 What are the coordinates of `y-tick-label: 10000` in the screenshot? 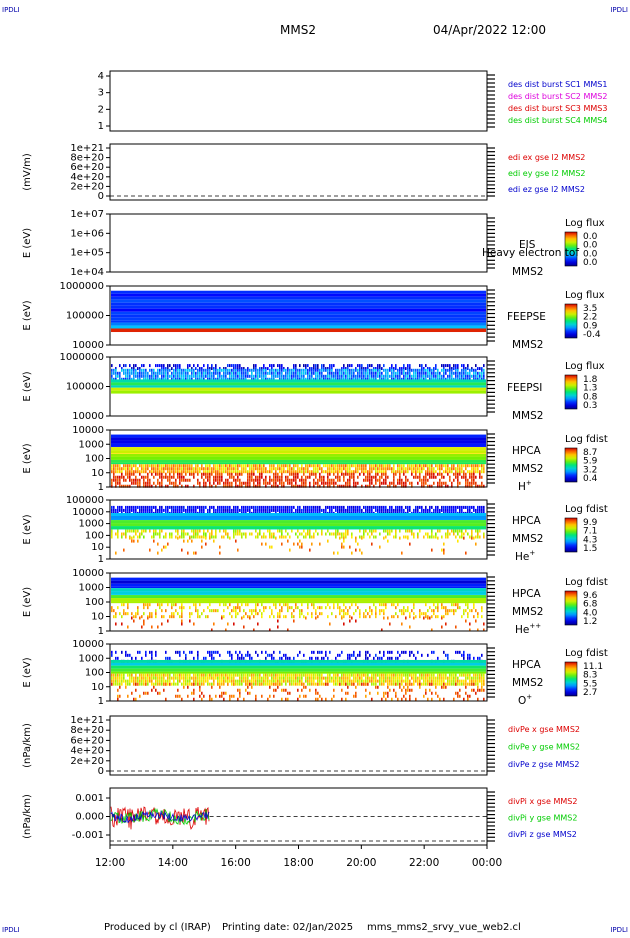 It's located at (88, 573).